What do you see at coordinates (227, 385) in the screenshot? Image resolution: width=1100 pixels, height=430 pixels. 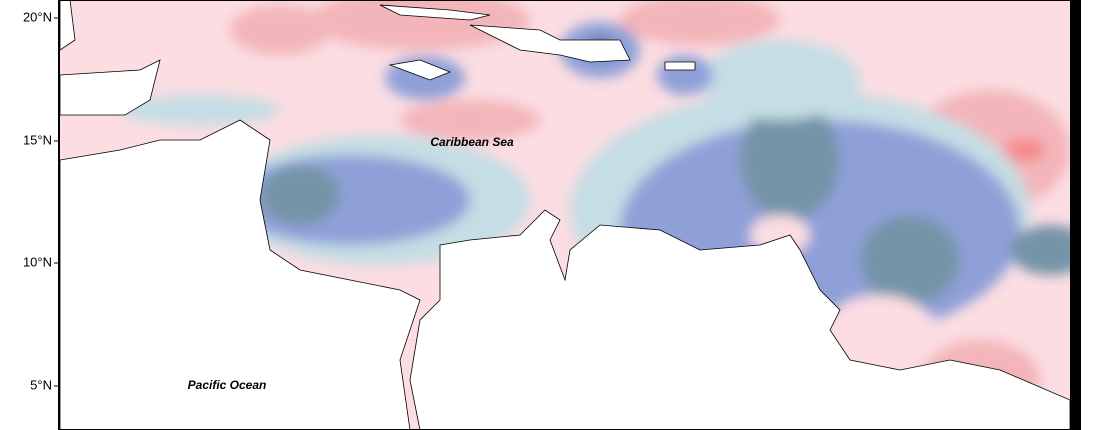 I see `ocean-label: Pacific Ocean` at bounding box center [227, 385].